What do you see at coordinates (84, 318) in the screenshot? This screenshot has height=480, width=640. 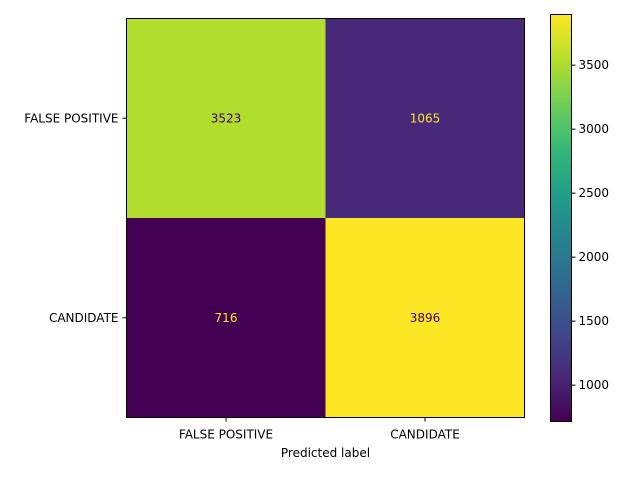 I see `y-tick-label: CANDIDATE` at bounding box center [84, 318].